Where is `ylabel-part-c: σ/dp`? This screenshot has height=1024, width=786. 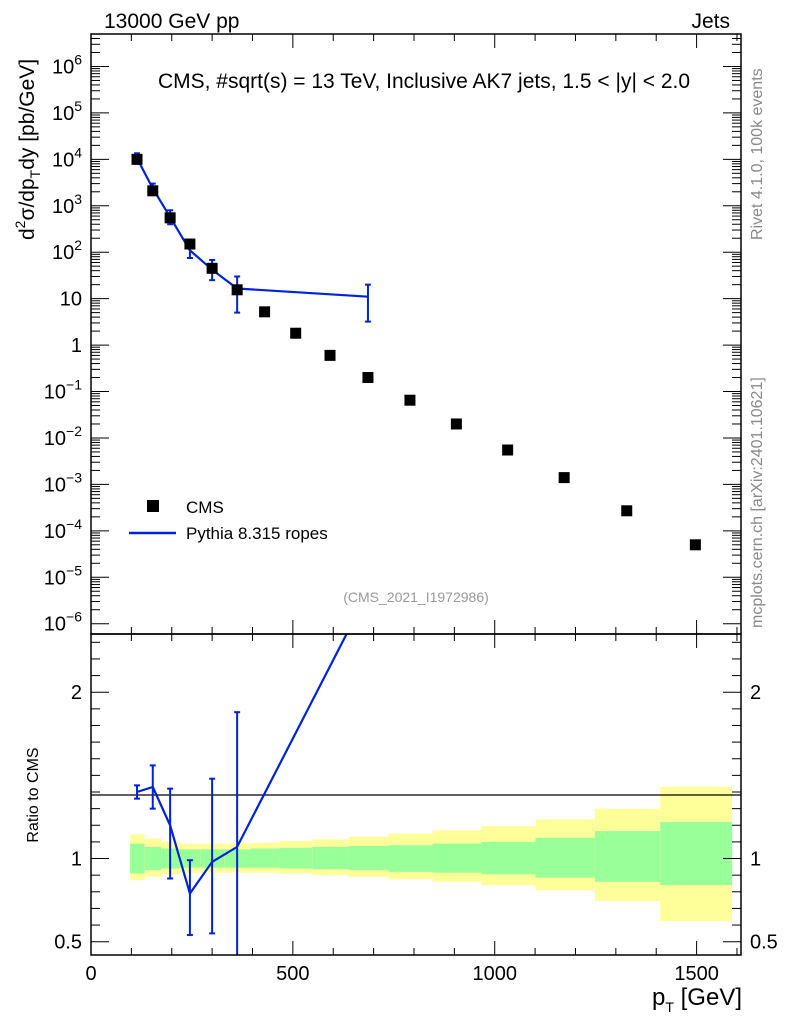 ylabel-part-c: σ/dp is located at coordinates (27, 199).